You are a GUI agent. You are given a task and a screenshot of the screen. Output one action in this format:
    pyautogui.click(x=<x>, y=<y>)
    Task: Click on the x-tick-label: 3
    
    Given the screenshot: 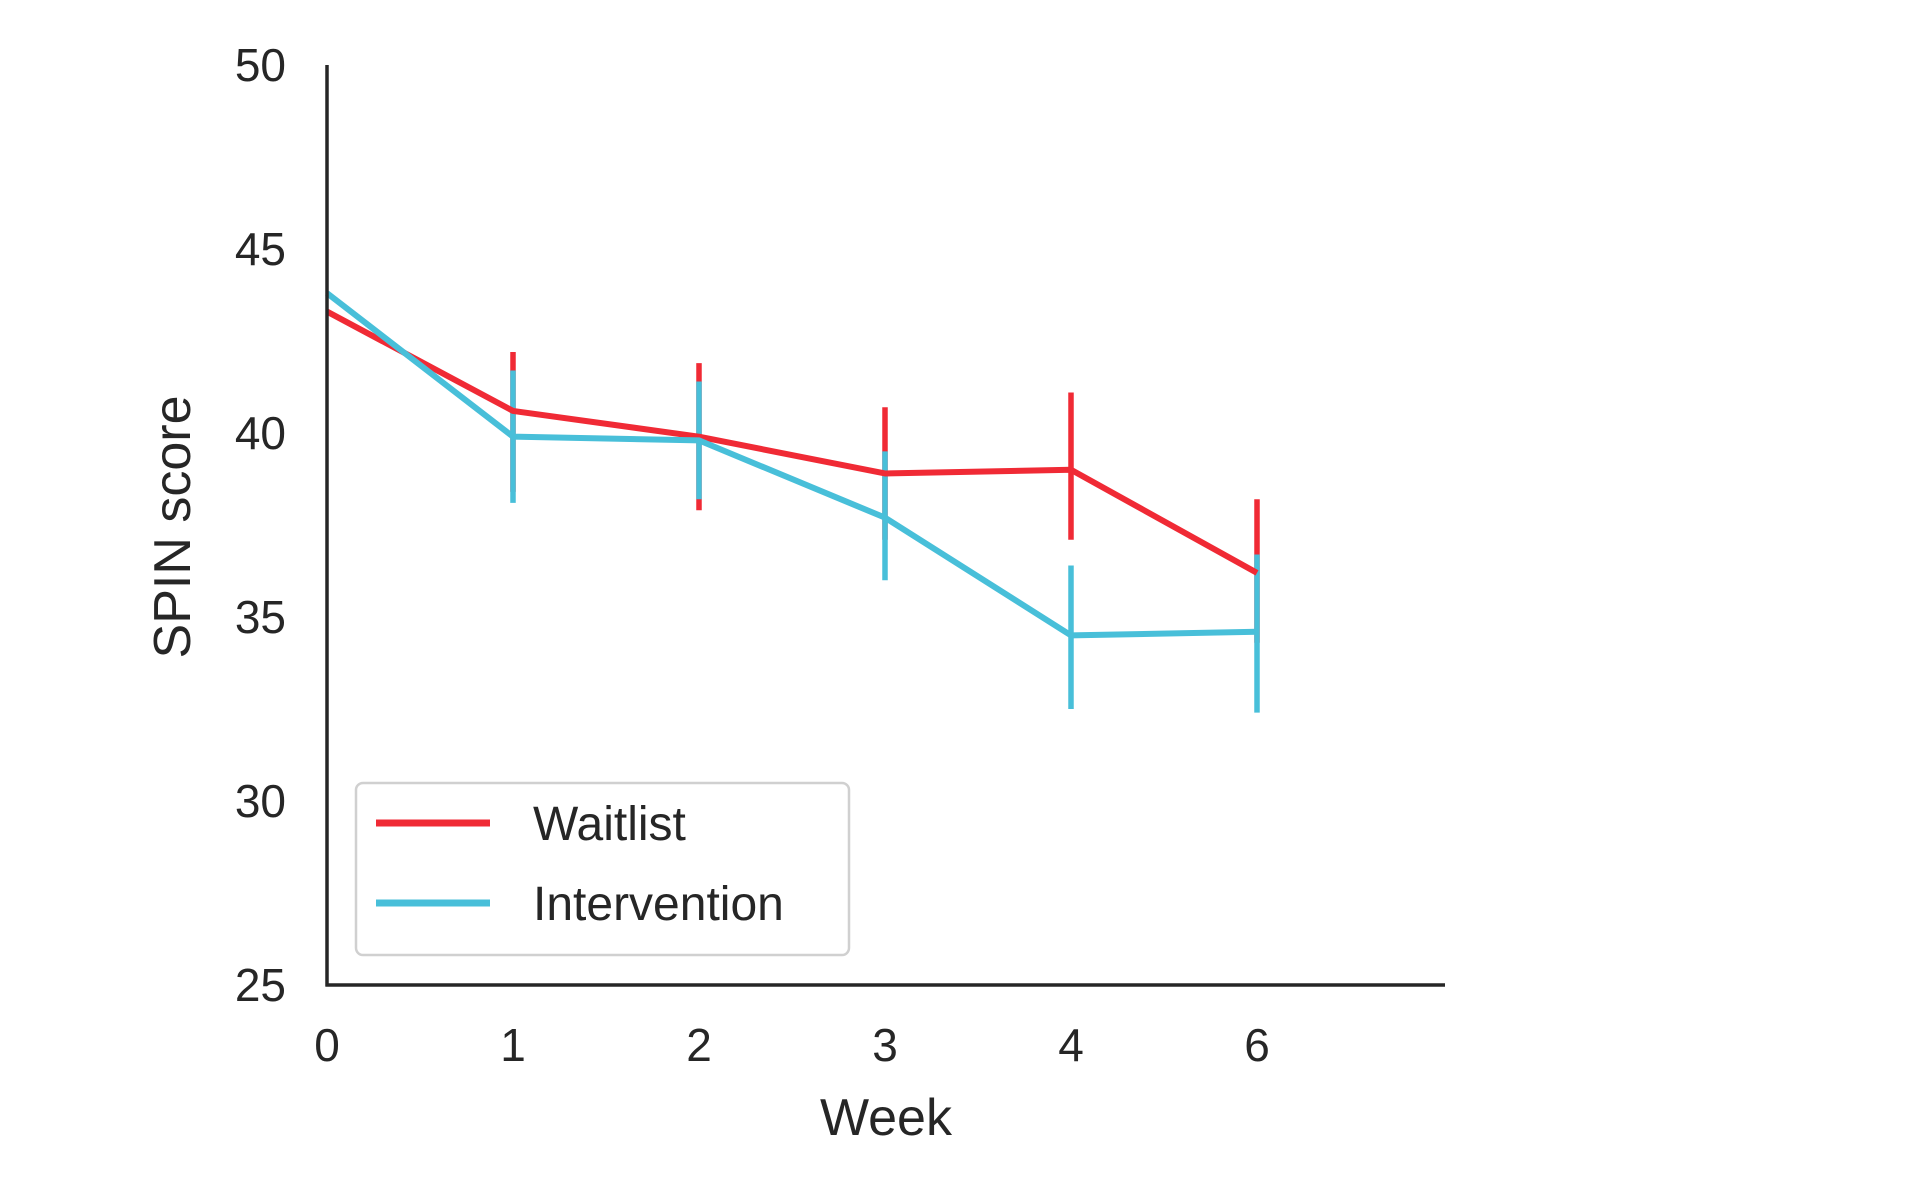 What is the action you would take?
    pyautogui.click(x=885, y=1045)
    